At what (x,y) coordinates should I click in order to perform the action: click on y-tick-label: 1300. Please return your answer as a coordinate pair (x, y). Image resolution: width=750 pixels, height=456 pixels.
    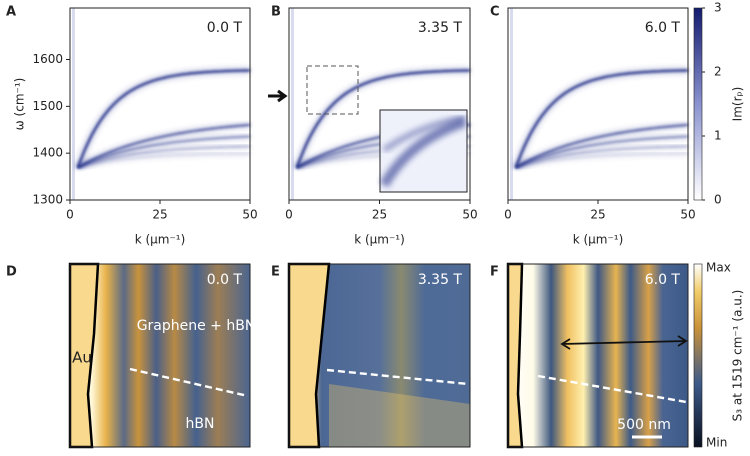
    Looking at the image, I should click on (47, 200).